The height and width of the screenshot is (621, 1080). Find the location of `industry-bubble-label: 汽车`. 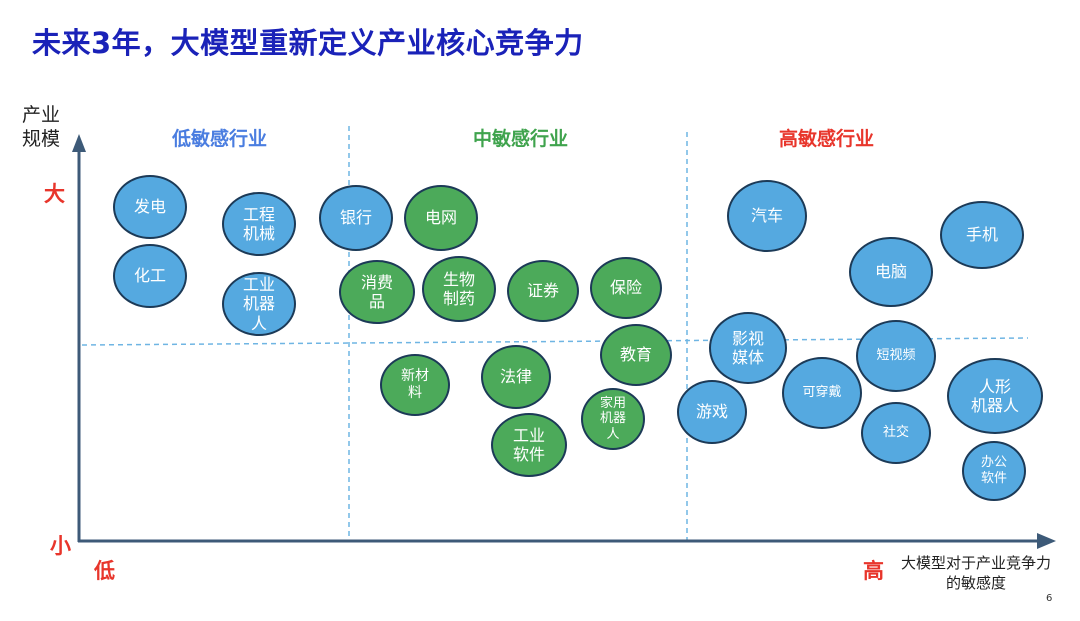

industry-bubble-label: 汽车 is located at coordinates (766, 216).